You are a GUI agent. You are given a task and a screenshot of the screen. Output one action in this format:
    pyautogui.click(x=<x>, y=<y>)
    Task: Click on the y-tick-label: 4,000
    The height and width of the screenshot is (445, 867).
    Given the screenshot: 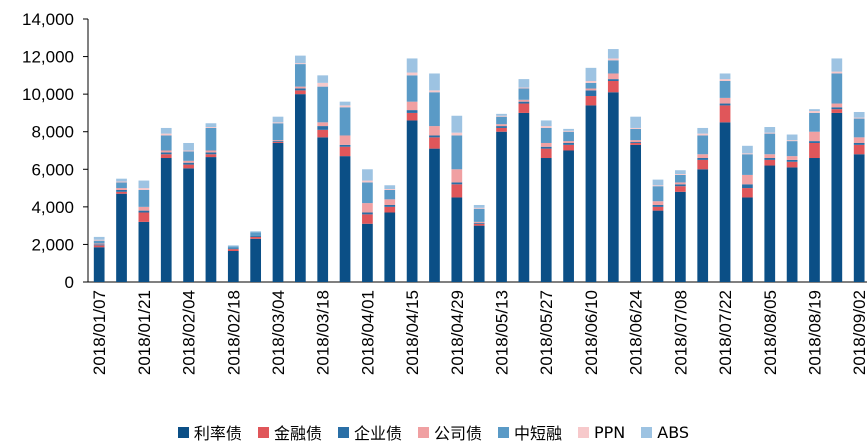 What is the action you would take?
    pyautogui.click(x=52, y=207)
    